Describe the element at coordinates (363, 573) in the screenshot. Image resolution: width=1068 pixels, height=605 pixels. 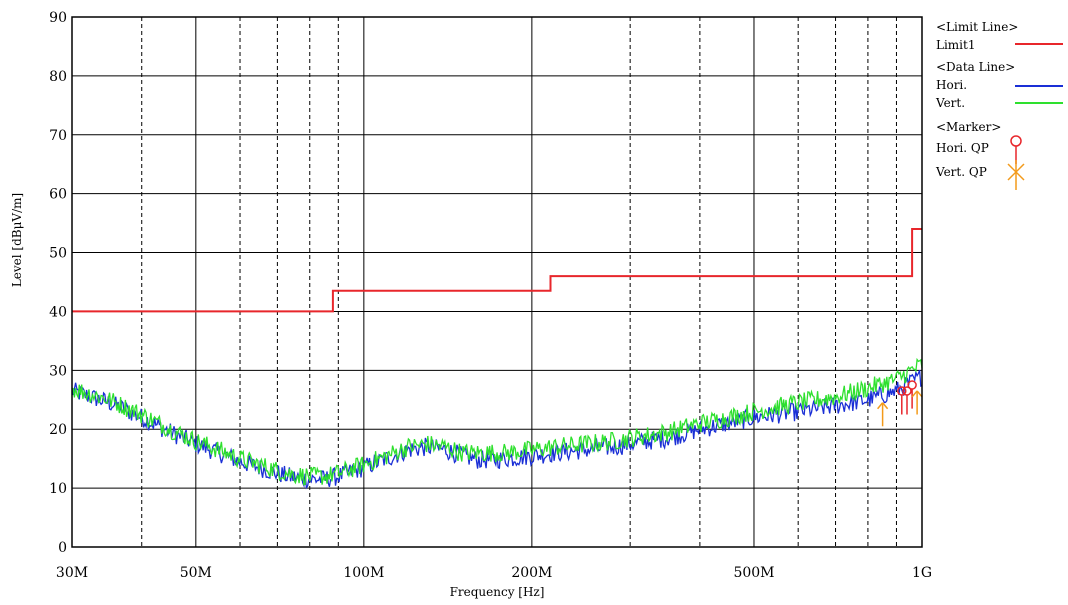
I see `x-tick-label-2: 100M` at that location.